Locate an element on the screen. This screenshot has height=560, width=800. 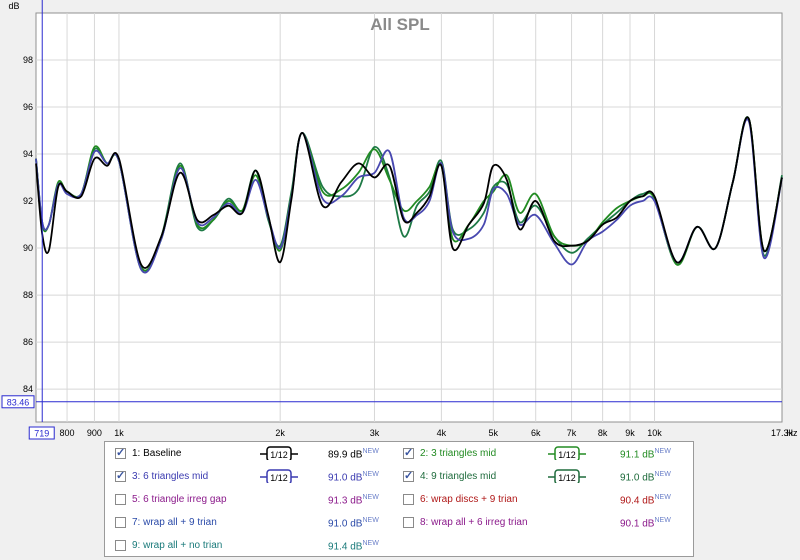
legend-value-text: 91.1 dB is located at coordinates (637, 455).